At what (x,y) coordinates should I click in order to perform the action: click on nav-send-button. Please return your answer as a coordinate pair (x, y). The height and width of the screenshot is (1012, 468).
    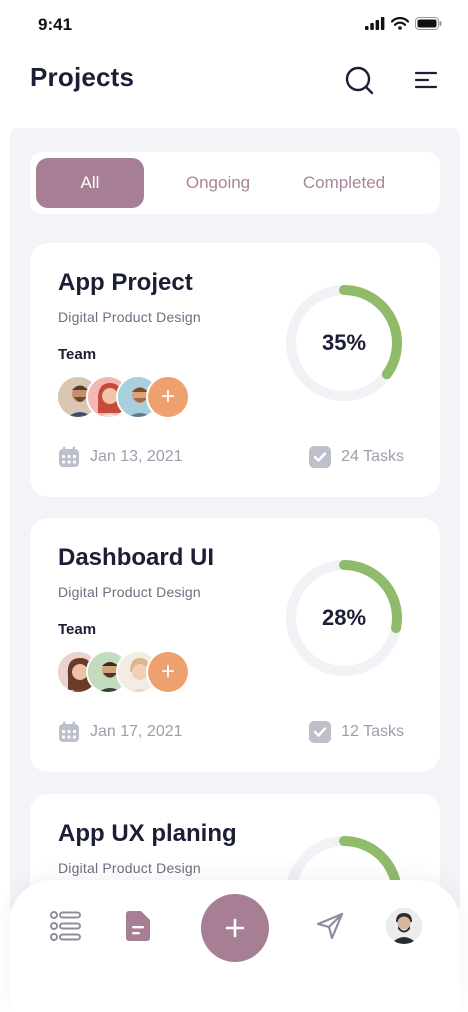
    Looking at the image, I should click on (330, 926).